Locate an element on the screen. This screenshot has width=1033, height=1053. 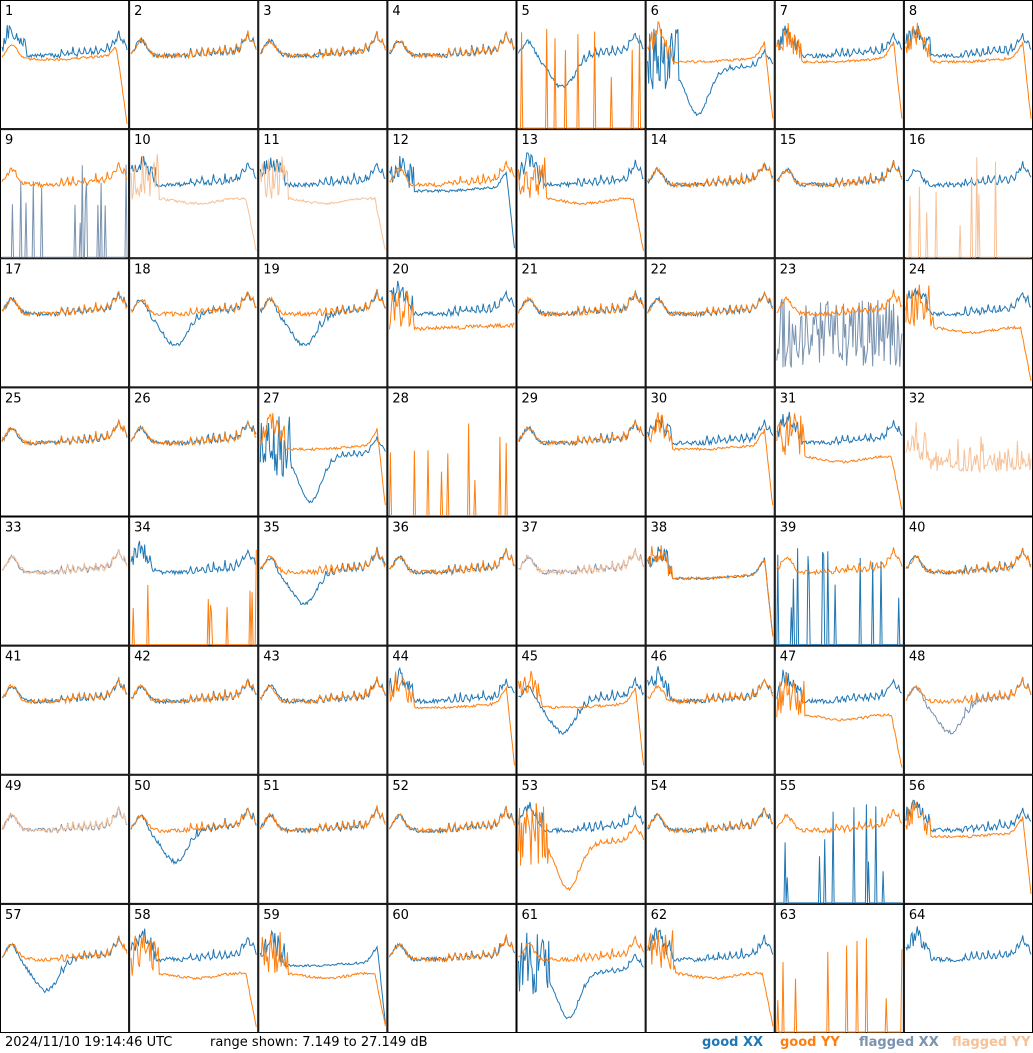
panel-2: 2 is located at coordinates (194, 65).